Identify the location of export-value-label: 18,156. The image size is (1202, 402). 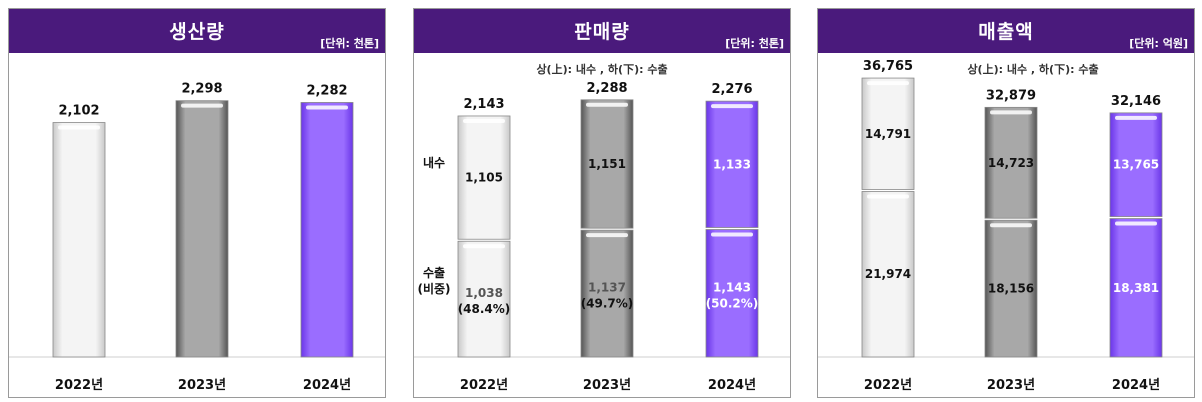
(1011, 289).